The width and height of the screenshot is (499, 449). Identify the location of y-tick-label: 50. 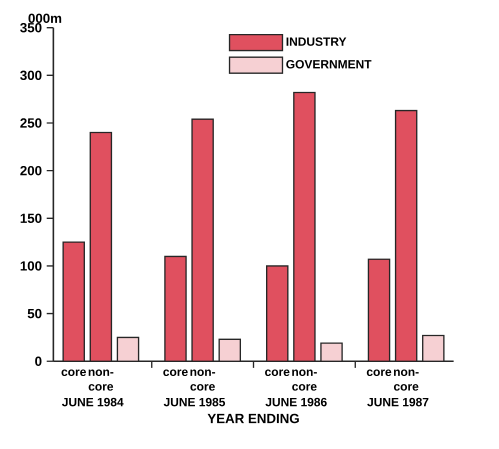
(35, 313).